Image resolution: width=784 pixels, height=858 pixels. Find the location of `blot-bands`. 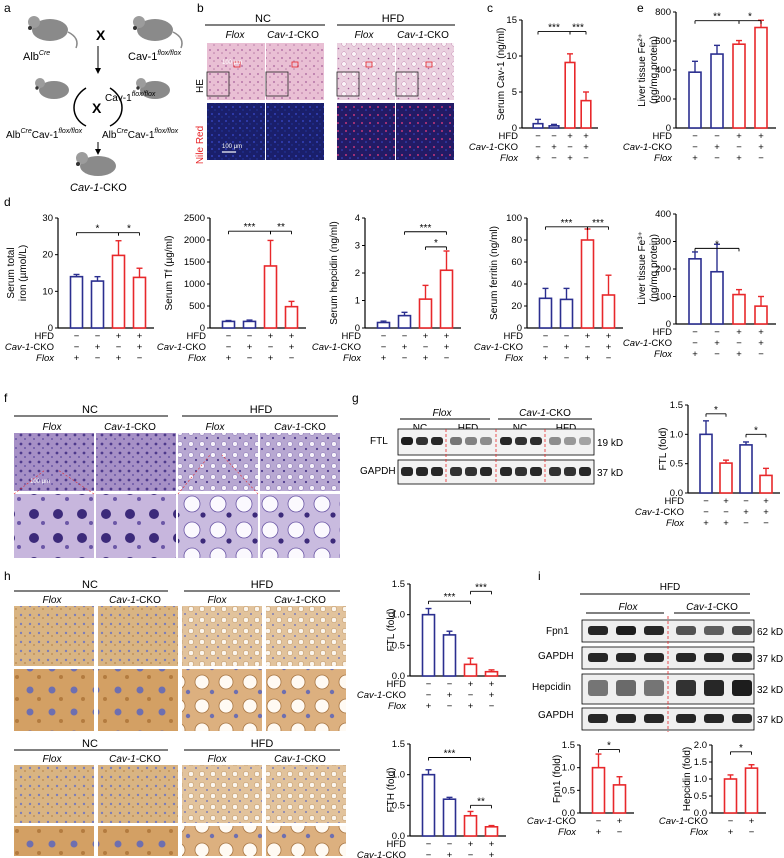

blot-bands is located at coordinates (496, 441).